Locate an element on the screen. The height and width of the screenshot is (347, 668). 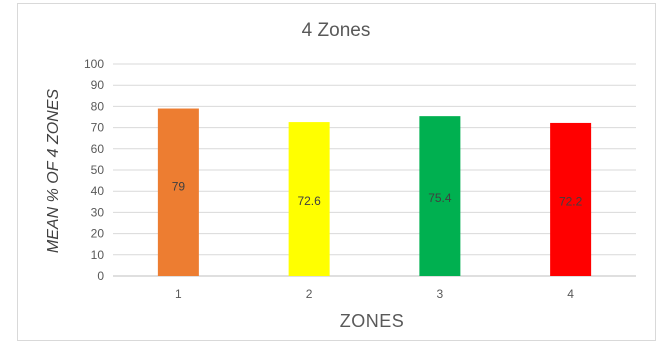
y-tick-label: 60 is located at coordinates (98, 149).